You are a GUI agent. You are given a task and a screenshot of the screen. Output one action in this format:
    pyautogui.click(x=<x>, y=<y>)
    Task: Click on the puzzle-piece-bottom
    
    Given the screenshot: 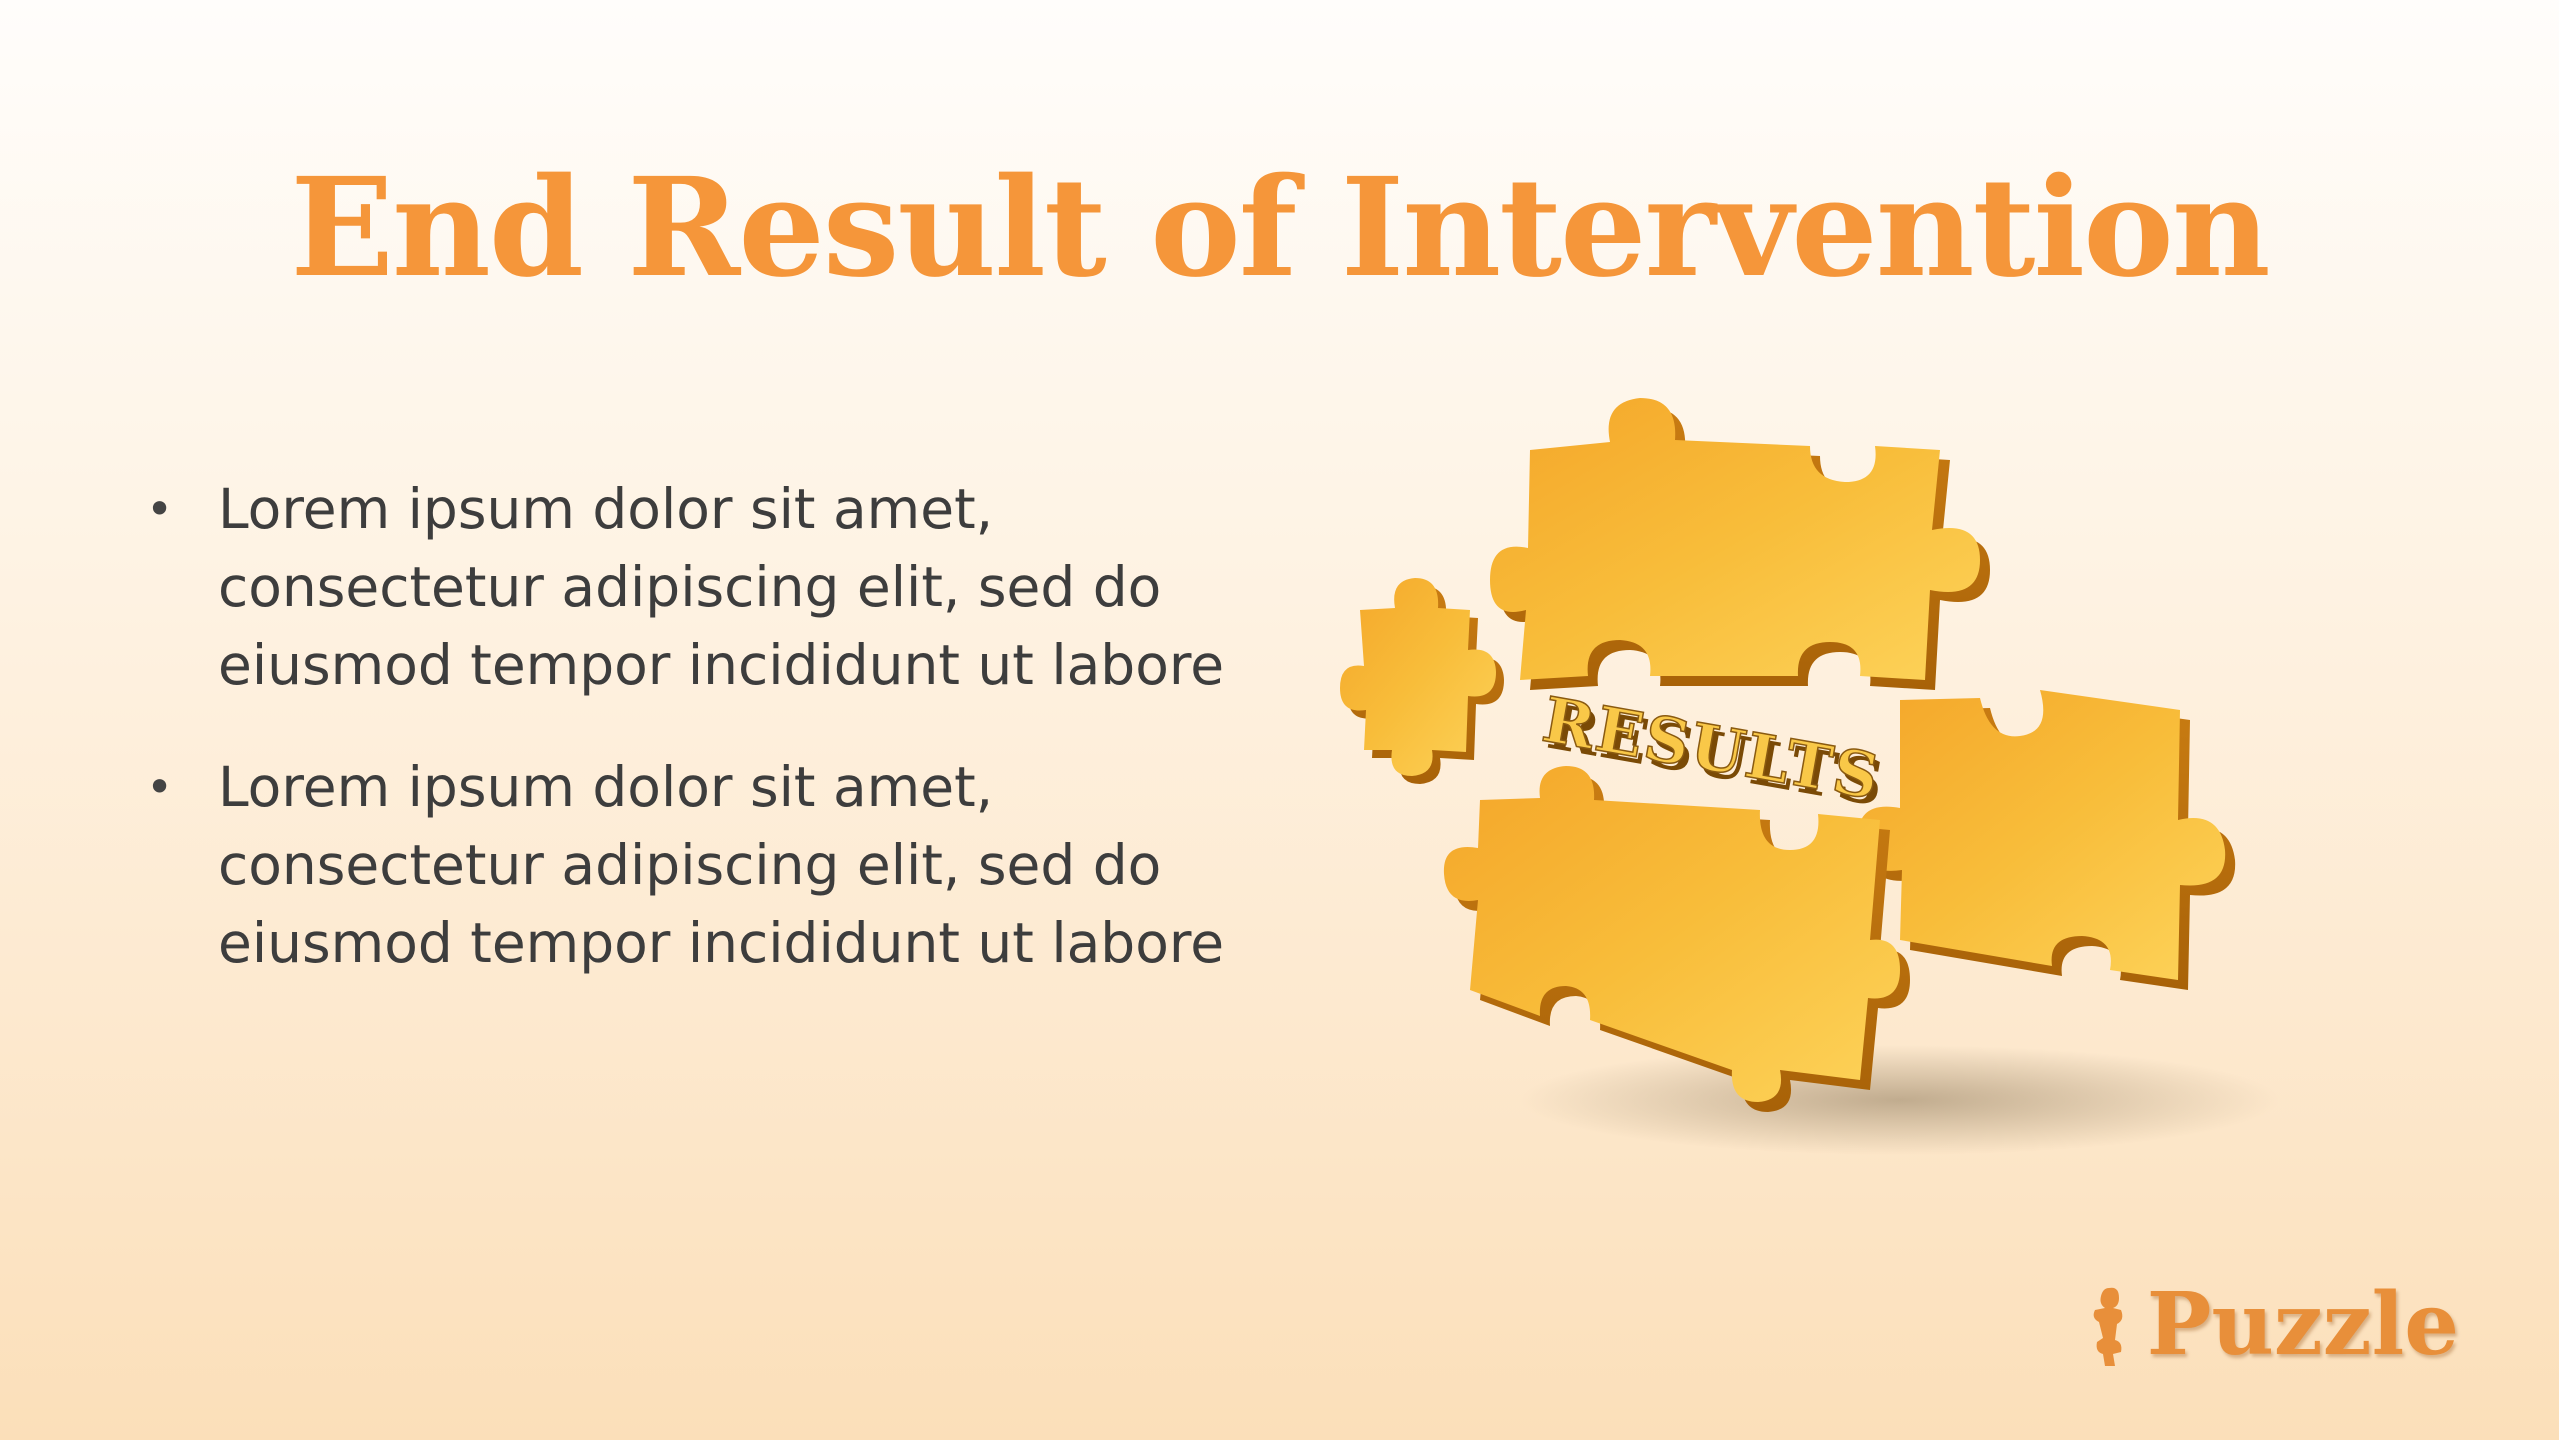 What is the action you would take?
    pyautogui.click(x=1676, y=939)
    